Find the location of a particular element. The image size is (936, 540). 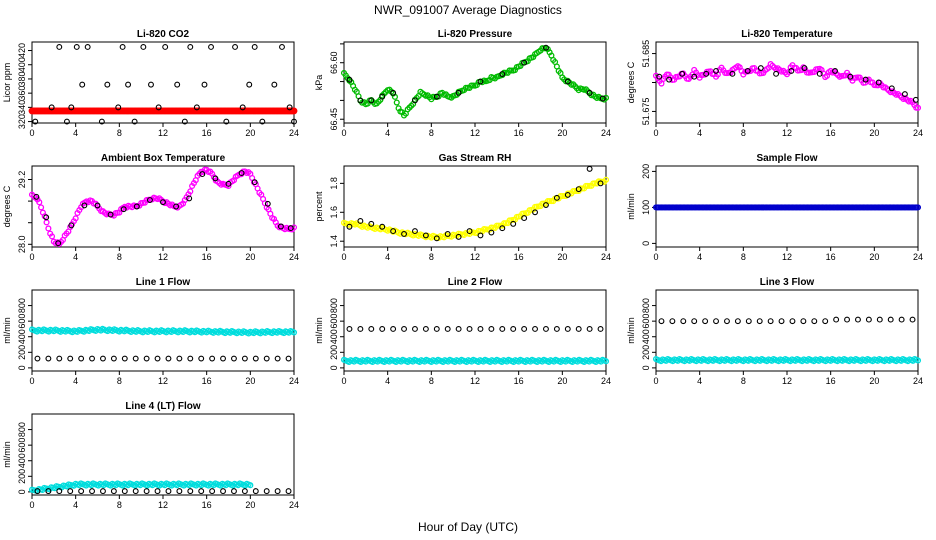

y-tick-label: 420 is located at coordinates (22, 50).